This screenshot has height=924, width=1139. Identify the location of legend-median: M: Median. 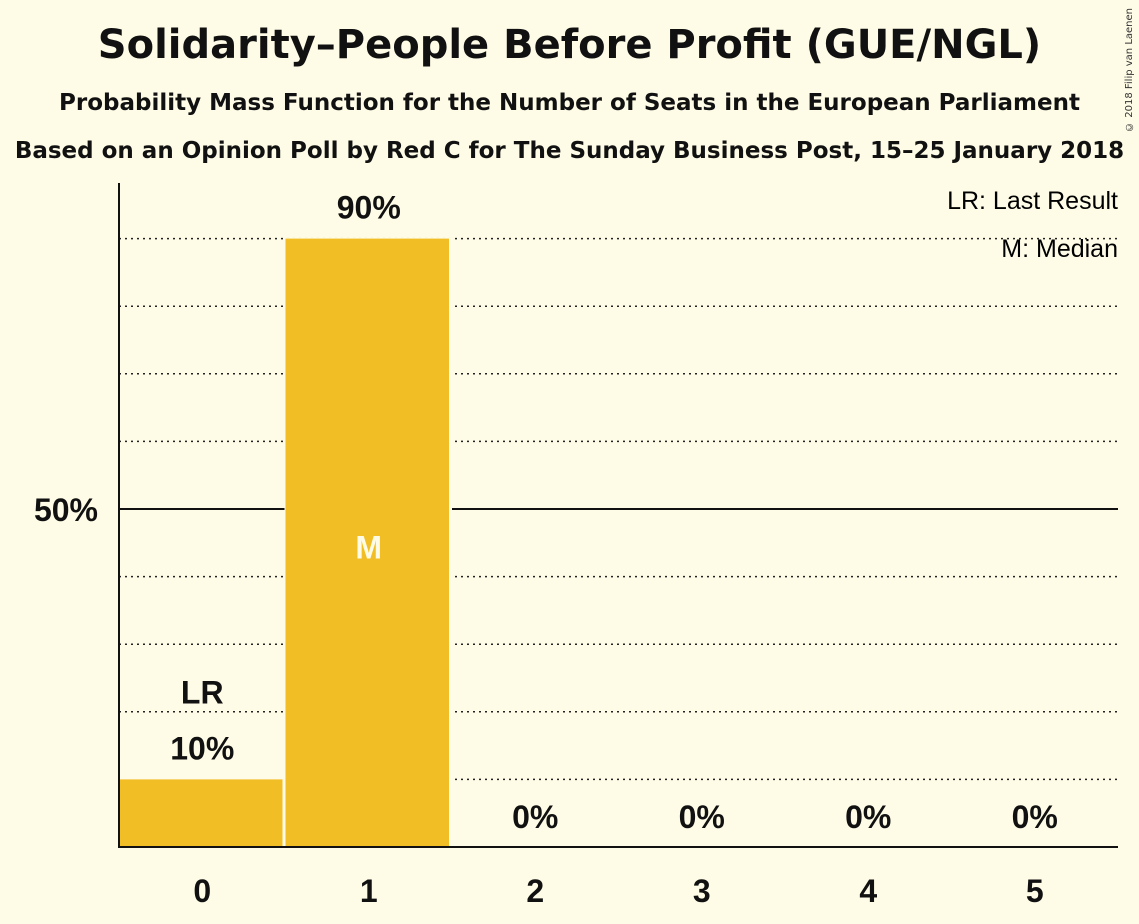
(1059, 249).